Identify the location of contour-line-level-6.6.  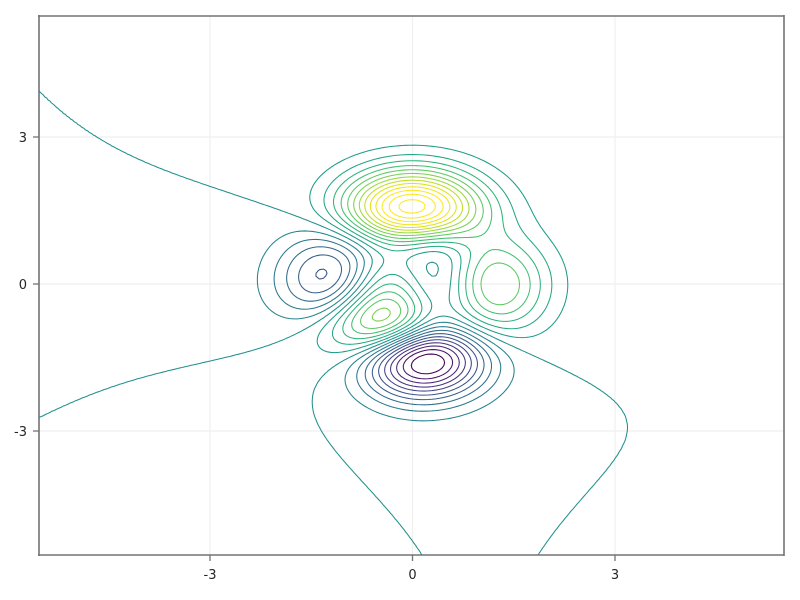
(412, 206).